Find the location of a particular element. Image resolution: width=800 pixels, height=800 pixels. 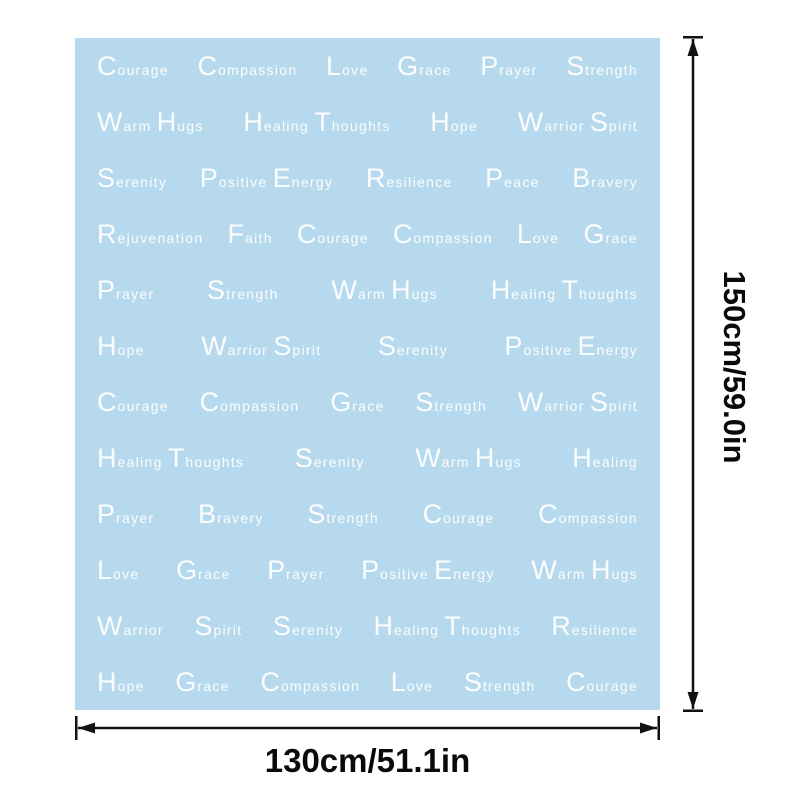

word-row: Courage Compassion Love Grace Prayer Strength is located at coordinates (367, 66).